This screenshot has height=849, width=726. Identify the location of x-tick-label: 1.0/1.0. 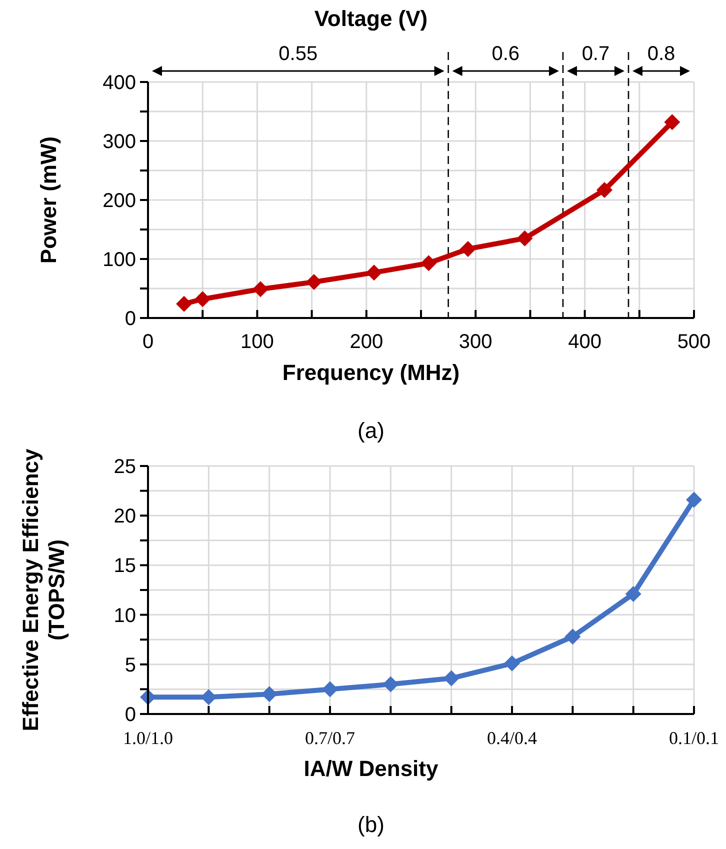
(148, 738).